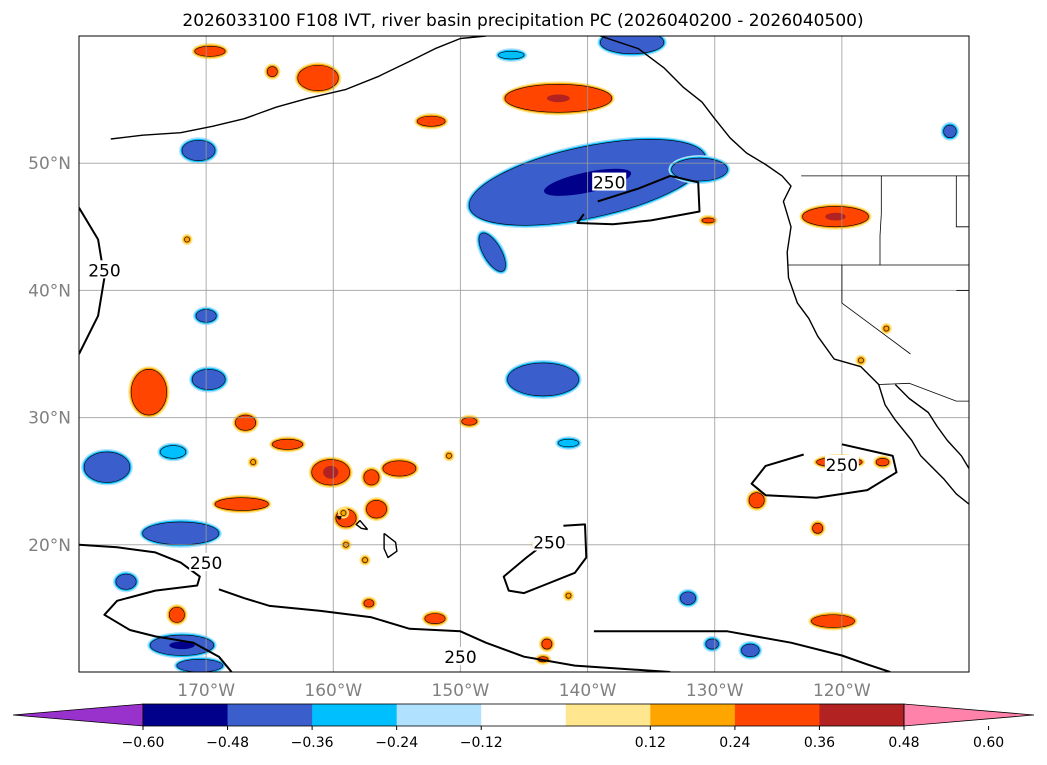 The height and width of the screenshot is (765, 1047). What do you see at coordinates (390, 545) in the screenshot?
I see `coastline` at bounding box center [390, 545].